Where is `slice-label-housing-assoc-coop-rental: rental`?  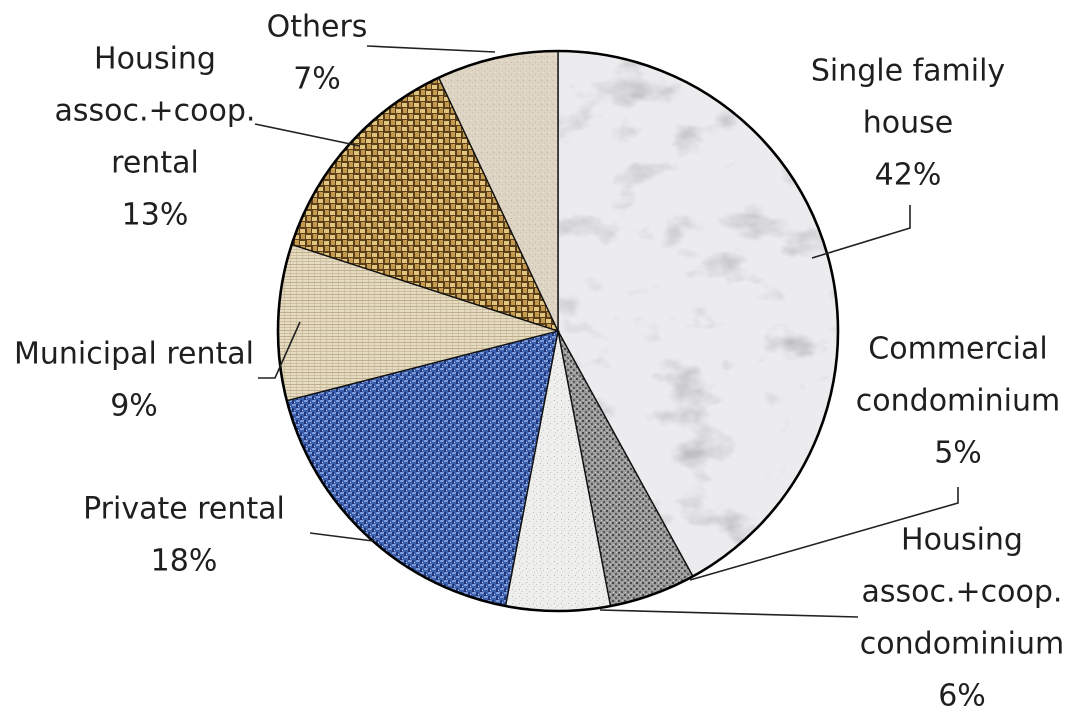 slice-label-housing-assoc-coop-rental: rental is located at coordinates (155, 163).